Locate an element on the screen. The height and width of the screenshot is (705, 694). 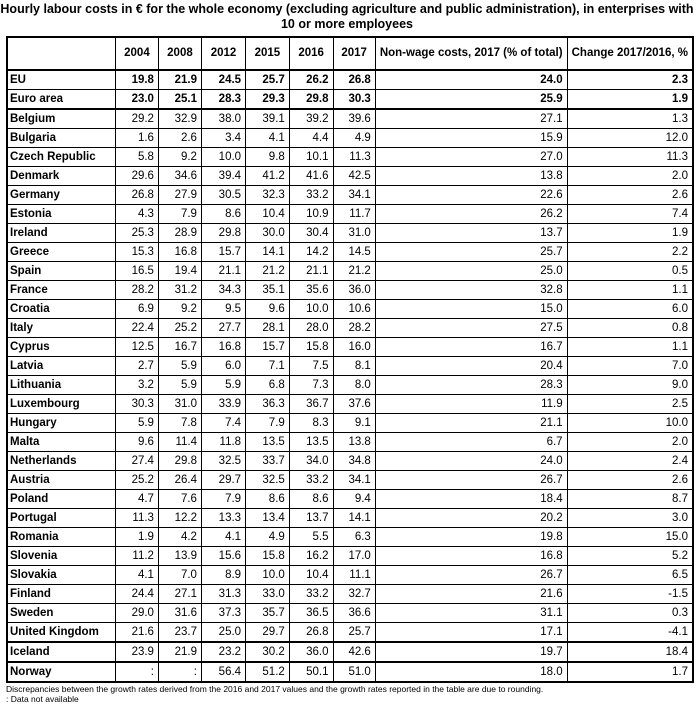
value-cell: 2.0 is located at coordinates (630, 442).